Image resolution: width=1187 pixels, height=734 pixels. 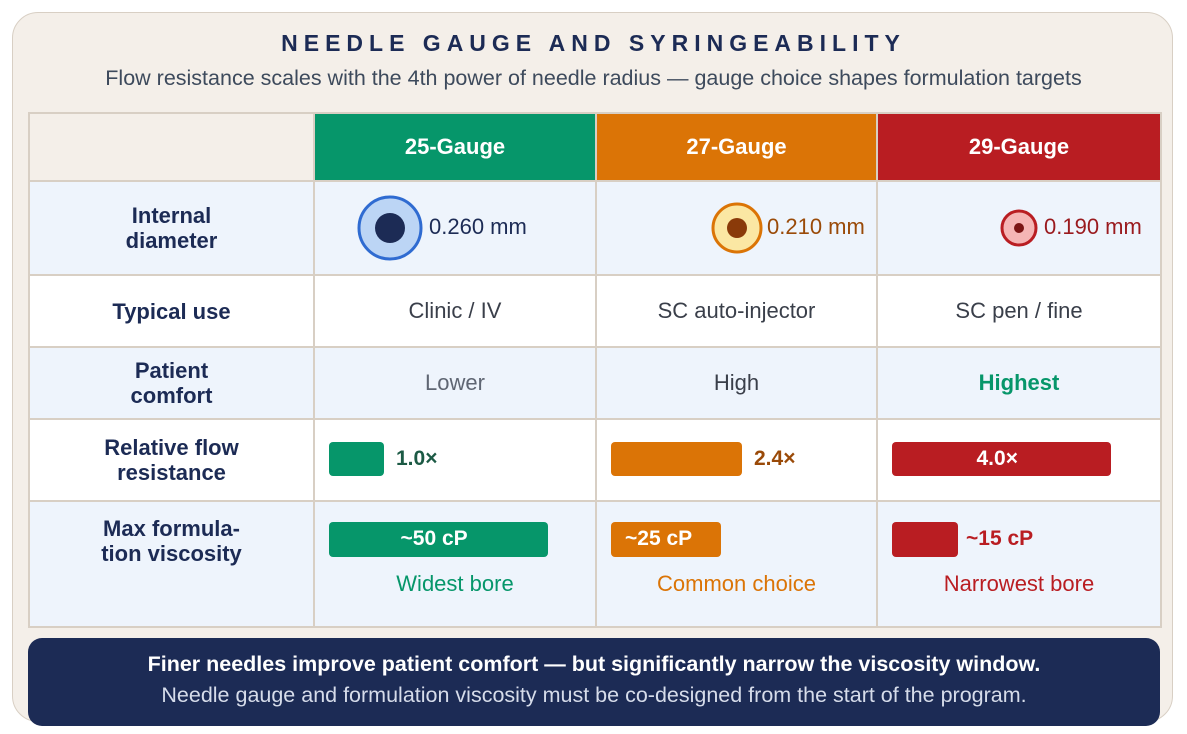 What do you see at coordinates (171, 228) in the screenshot?
I see `row-label-internal-diameter: Internal diameter` at bounding box center [171, 228].